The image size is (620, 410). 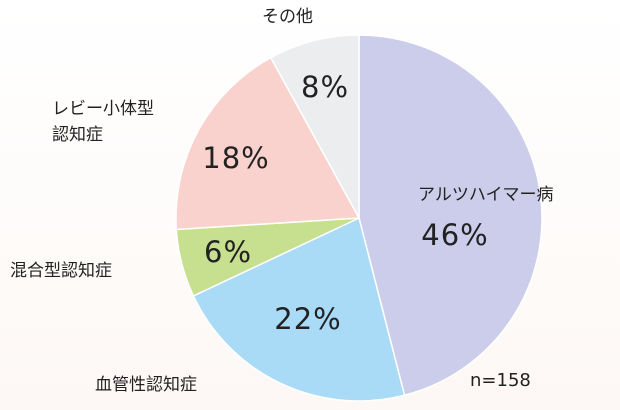 What do you see at coordinates (308, 319) in the screenshot?
I see `value-label: 22%` at bounding box center [308, 319].